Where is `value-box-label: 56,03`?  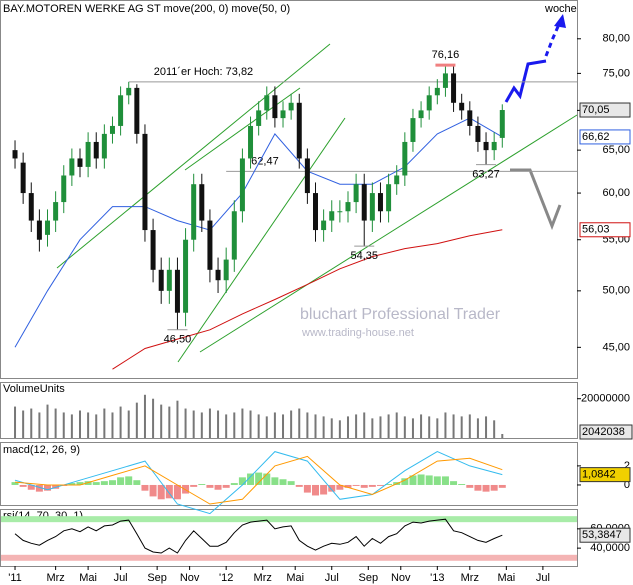 value-box-label: 56,03 is located at coordinates (596, 230).